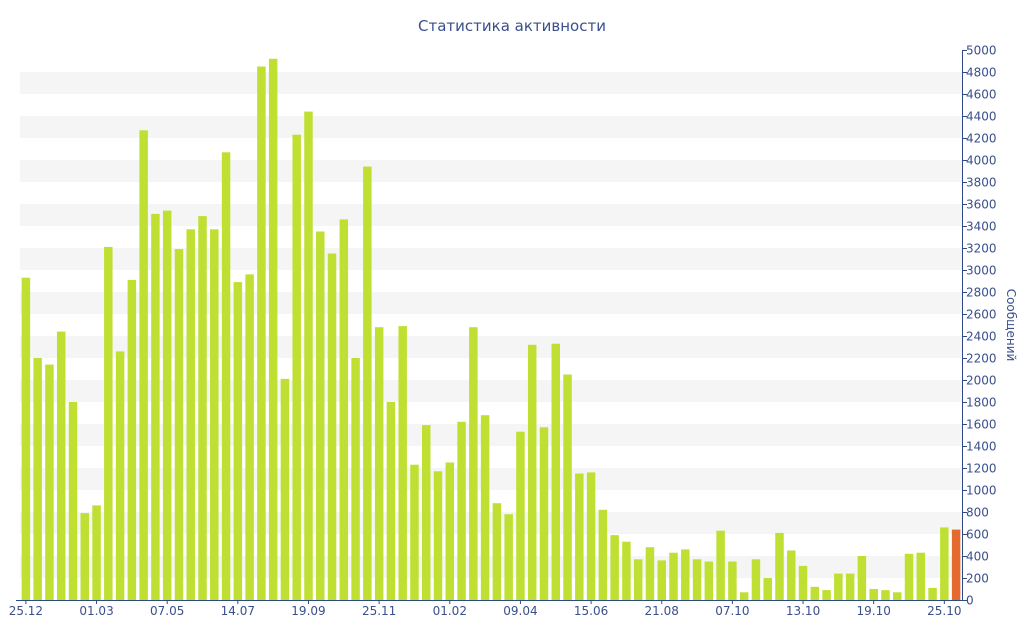 This screenshot has height=640, width=1024. Describe the element at coordinates (981, 293) in the screenshot. I see `y-tick-label: 2800` at that location.